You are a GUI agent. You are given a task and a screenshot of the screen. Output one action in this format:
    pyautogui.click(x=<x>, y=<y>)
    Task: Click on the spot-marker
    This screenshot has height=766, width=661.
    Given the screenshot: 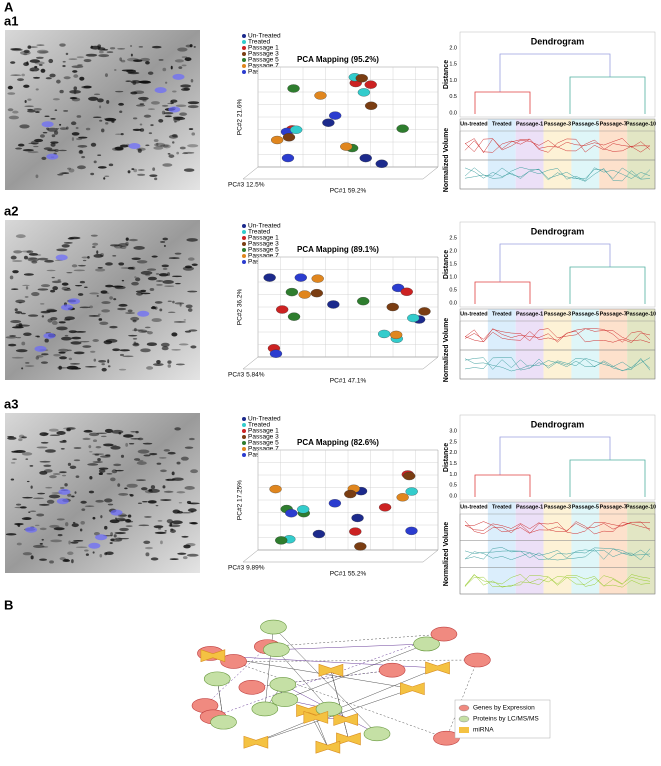 What is the action you would take?
    pyautogui.click(x=49, y=335)
    